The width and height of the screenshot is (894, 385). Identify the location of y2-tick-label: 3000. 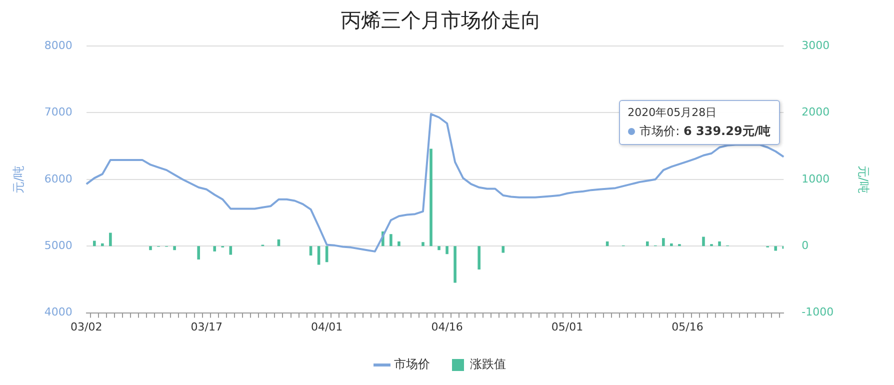
(816, 45).